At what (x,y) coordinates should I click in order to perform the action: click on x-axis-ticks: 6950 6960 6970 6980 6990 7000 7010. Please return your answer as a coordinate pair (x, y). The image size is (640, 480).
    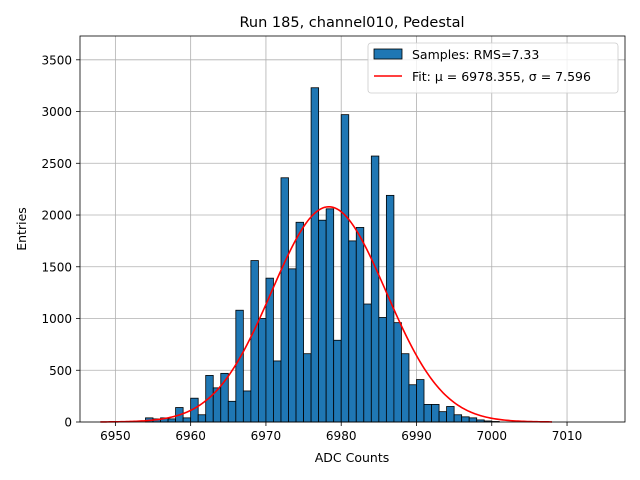
    Looking at the image, I should click on (341, 432).